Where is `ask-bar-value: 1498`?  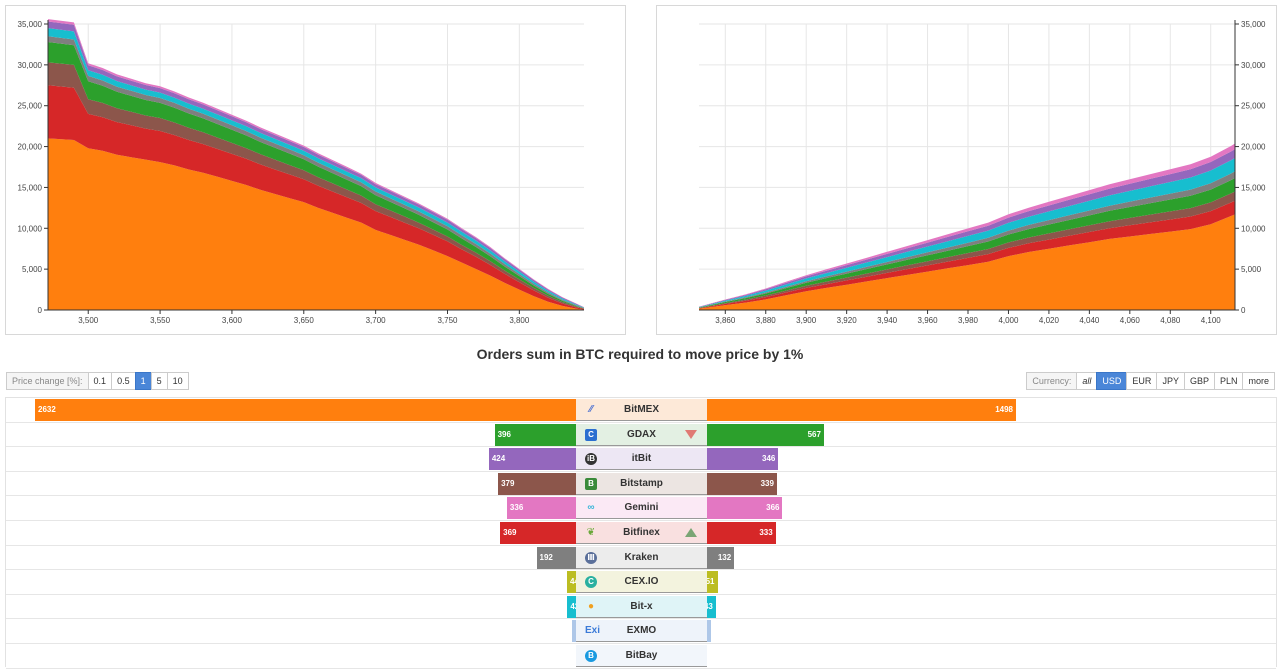 ask-bar-value: 1498 is located at coordinates (1004, 409).